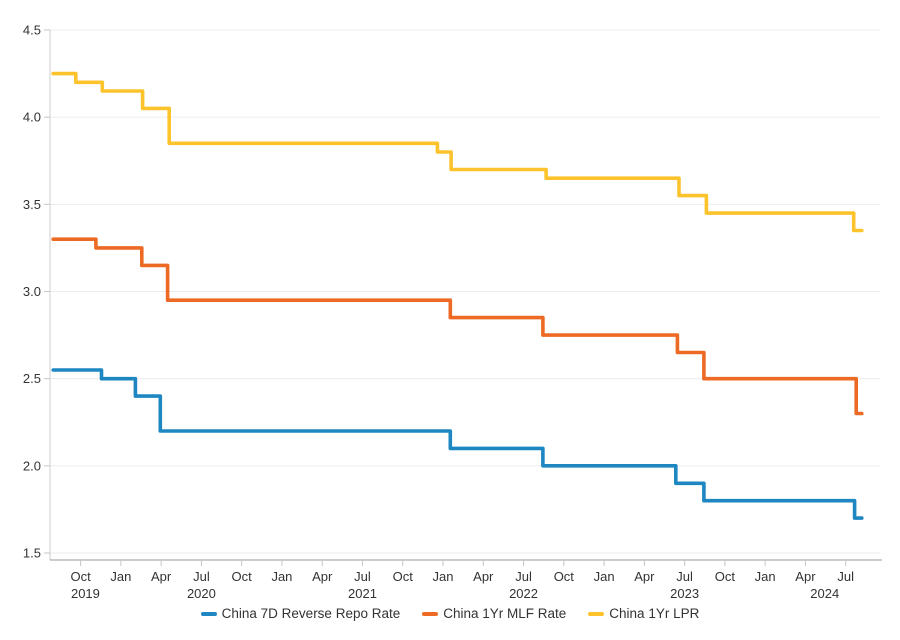 The height and width of the screenshot is (640, 900). Describe the element at coordinates (32, 30) in the screenshot. I see `y-axis-tick-label: 4.5` at that location.